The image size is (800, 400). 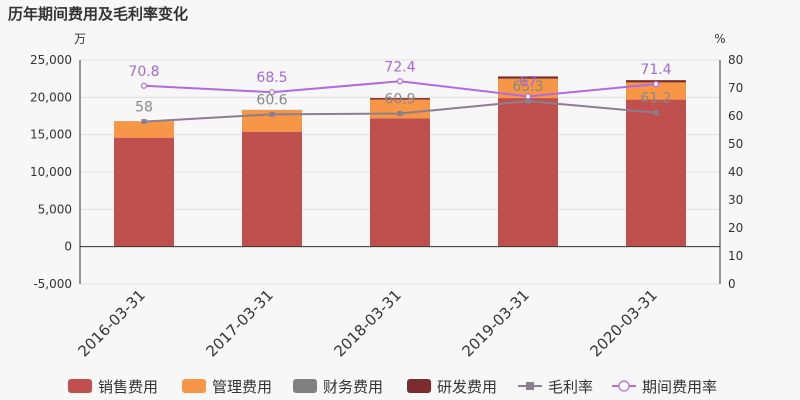 I want to click on legend-label: 研发费用, so click(x=467, y=387).